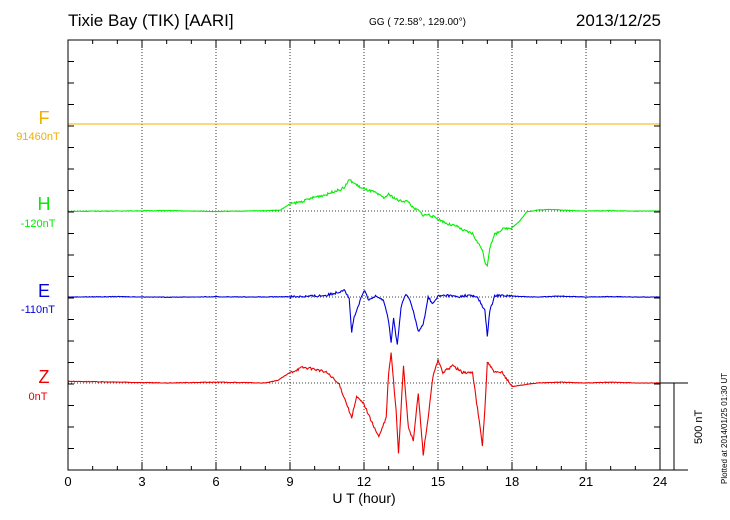 Image resolution: width=730 pixels, height=520 pixels. Describe the element at coordinates (38, 137) in the screenshot. I see `channel-baseline-f: 91460nT` at that location.